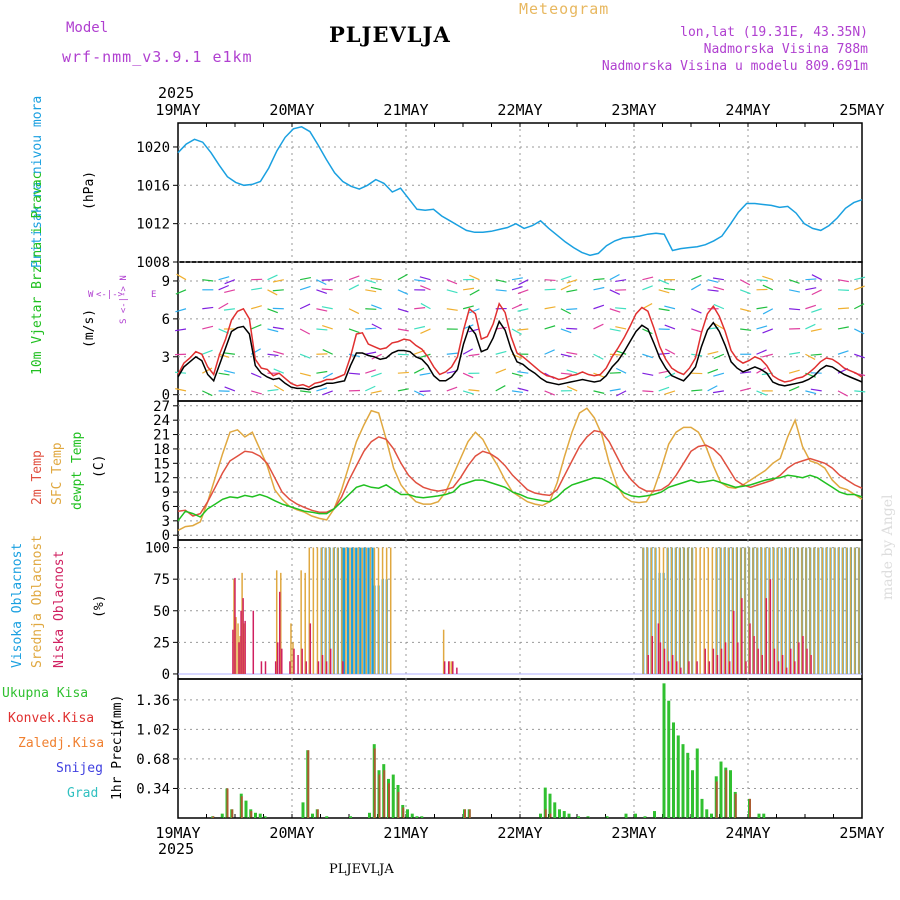  Describe the element at coordinates (166, 536) in the screenshot. I see `temp-ytick-label: 0` at that location.